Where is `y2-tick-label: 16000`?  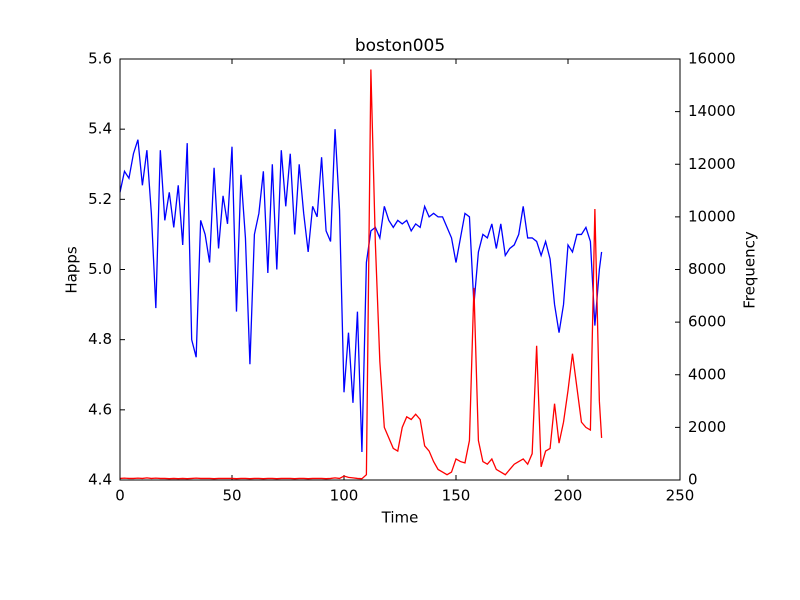 y2-tick-label: 16000 is located at coordinates (712, 59).